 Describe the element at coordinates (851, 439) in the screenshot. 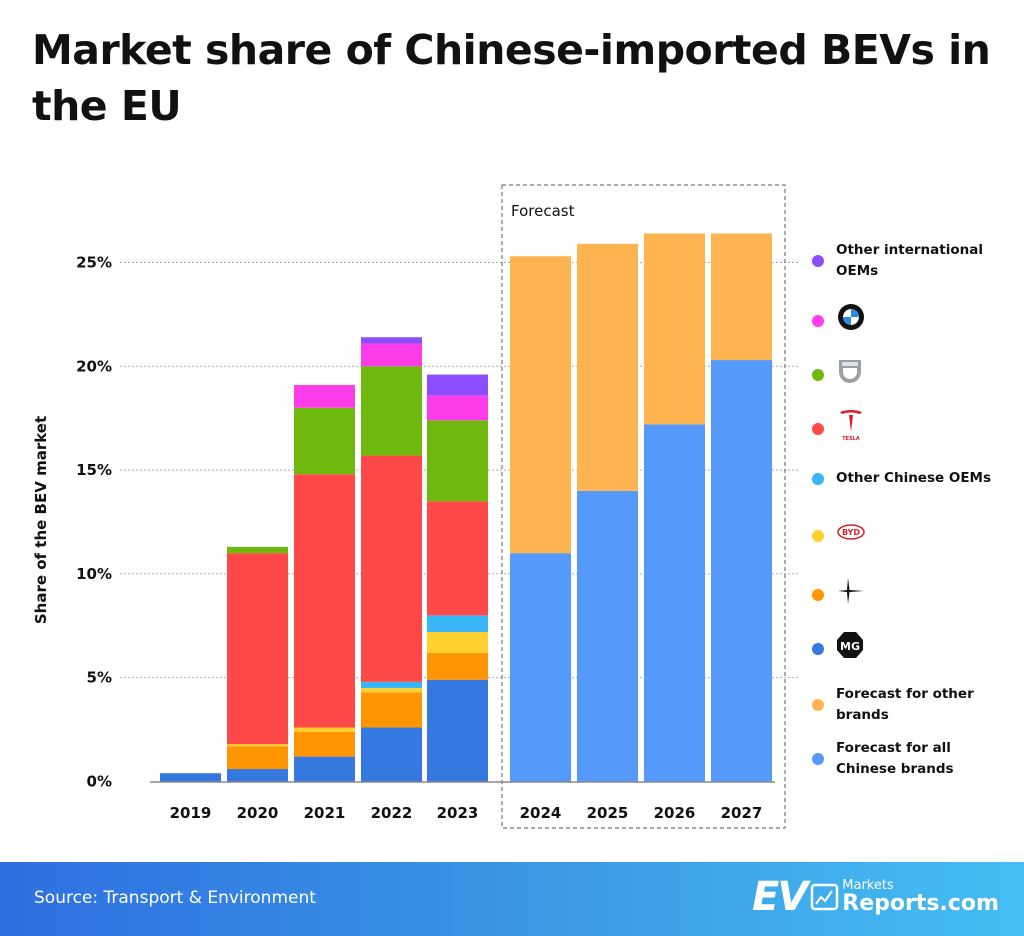

I see `svg-text: TESLA` at that location.